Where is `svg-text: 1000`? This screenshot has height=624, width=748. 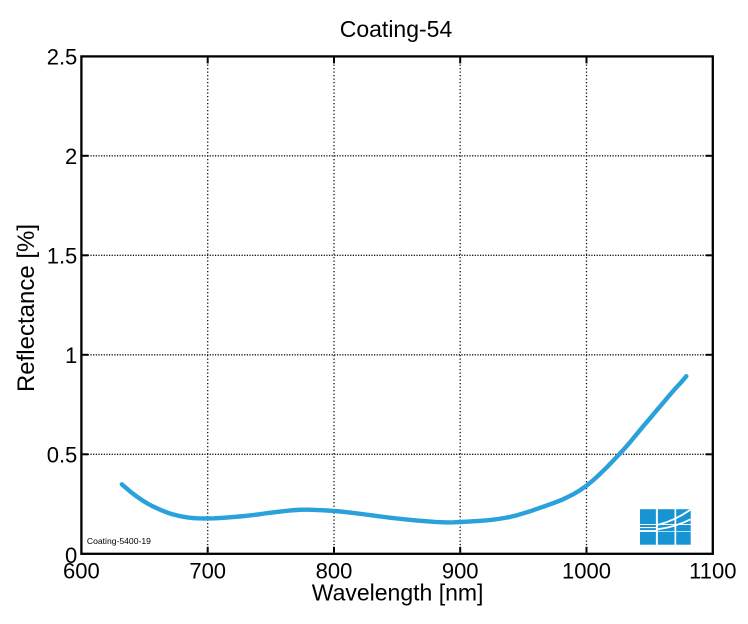 svg-text: 1000 is located at coordinates (586, 570).